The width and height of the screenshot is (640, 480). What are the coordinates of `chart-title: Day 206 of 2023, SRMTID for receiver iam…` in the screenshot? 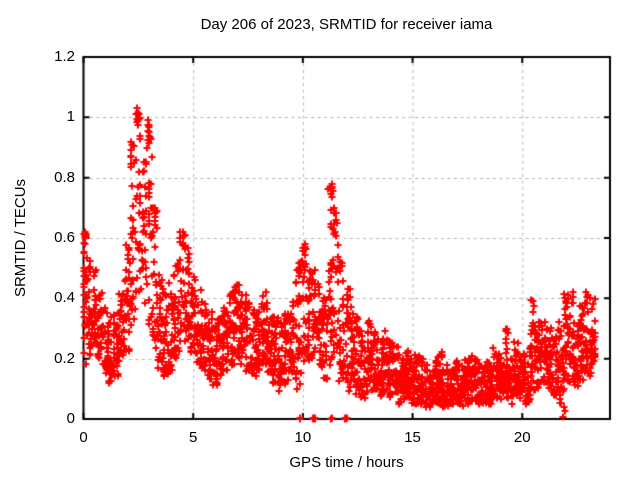 It's located at (346, 24).